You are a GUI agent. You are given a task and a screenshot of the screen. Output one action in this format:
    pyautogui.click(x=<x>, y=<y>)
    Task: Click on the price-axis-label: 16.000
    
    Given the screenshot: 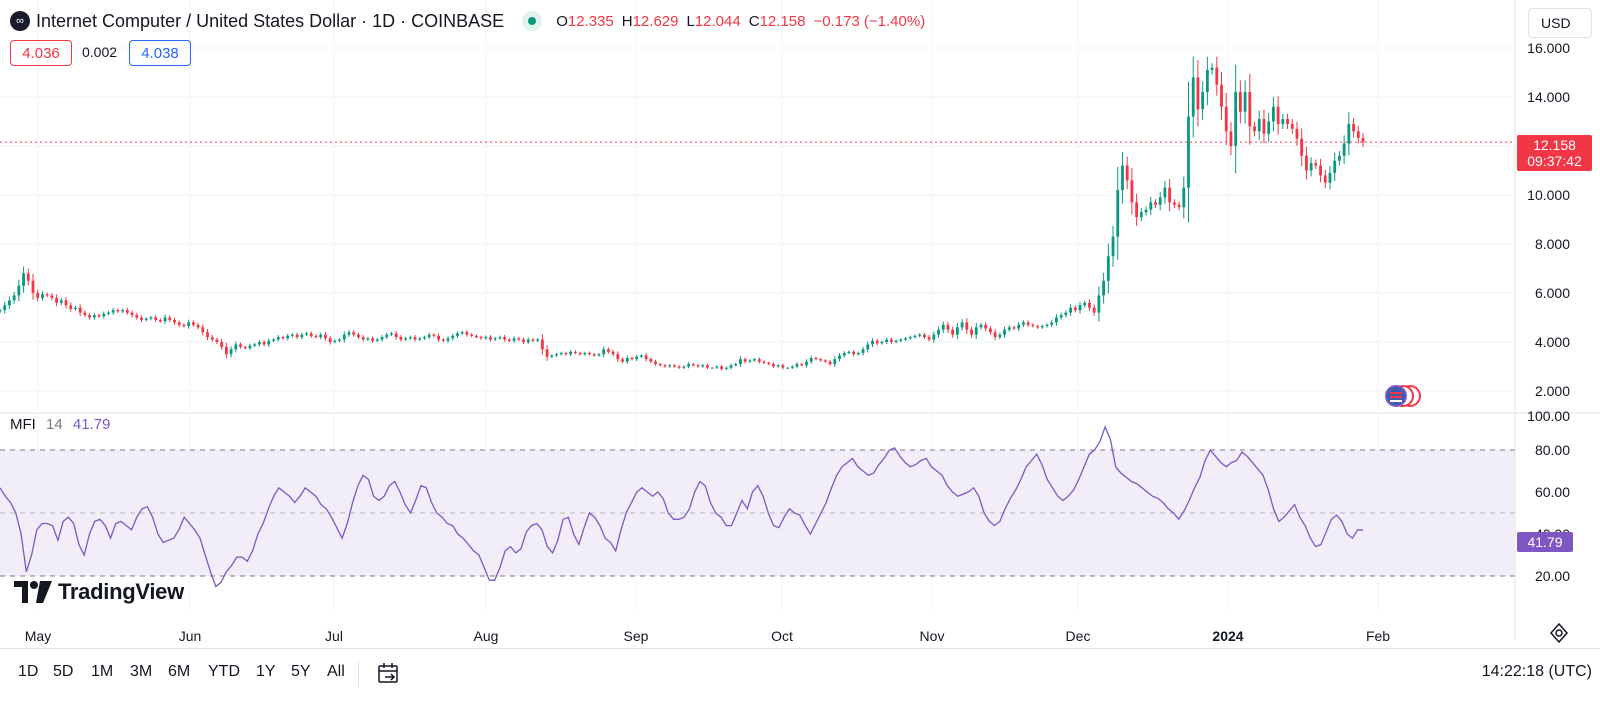 What is the action you would take?
    pyautogui.click(x=1548, y=48)
    